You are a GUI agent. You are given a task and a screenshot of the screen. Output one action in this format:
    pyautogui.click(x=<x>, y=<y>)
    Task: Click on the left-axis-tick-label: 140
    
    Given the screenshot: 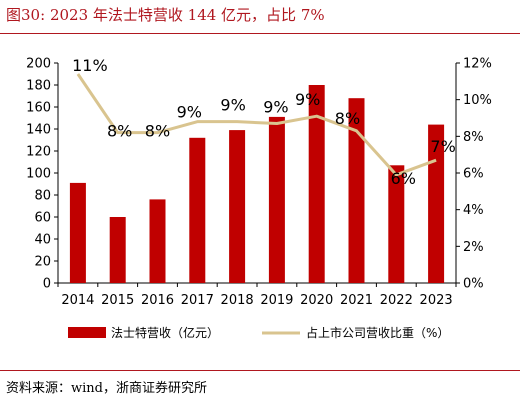 What is the action you would take?
    pyautogui.click(x=38, y=130)
    